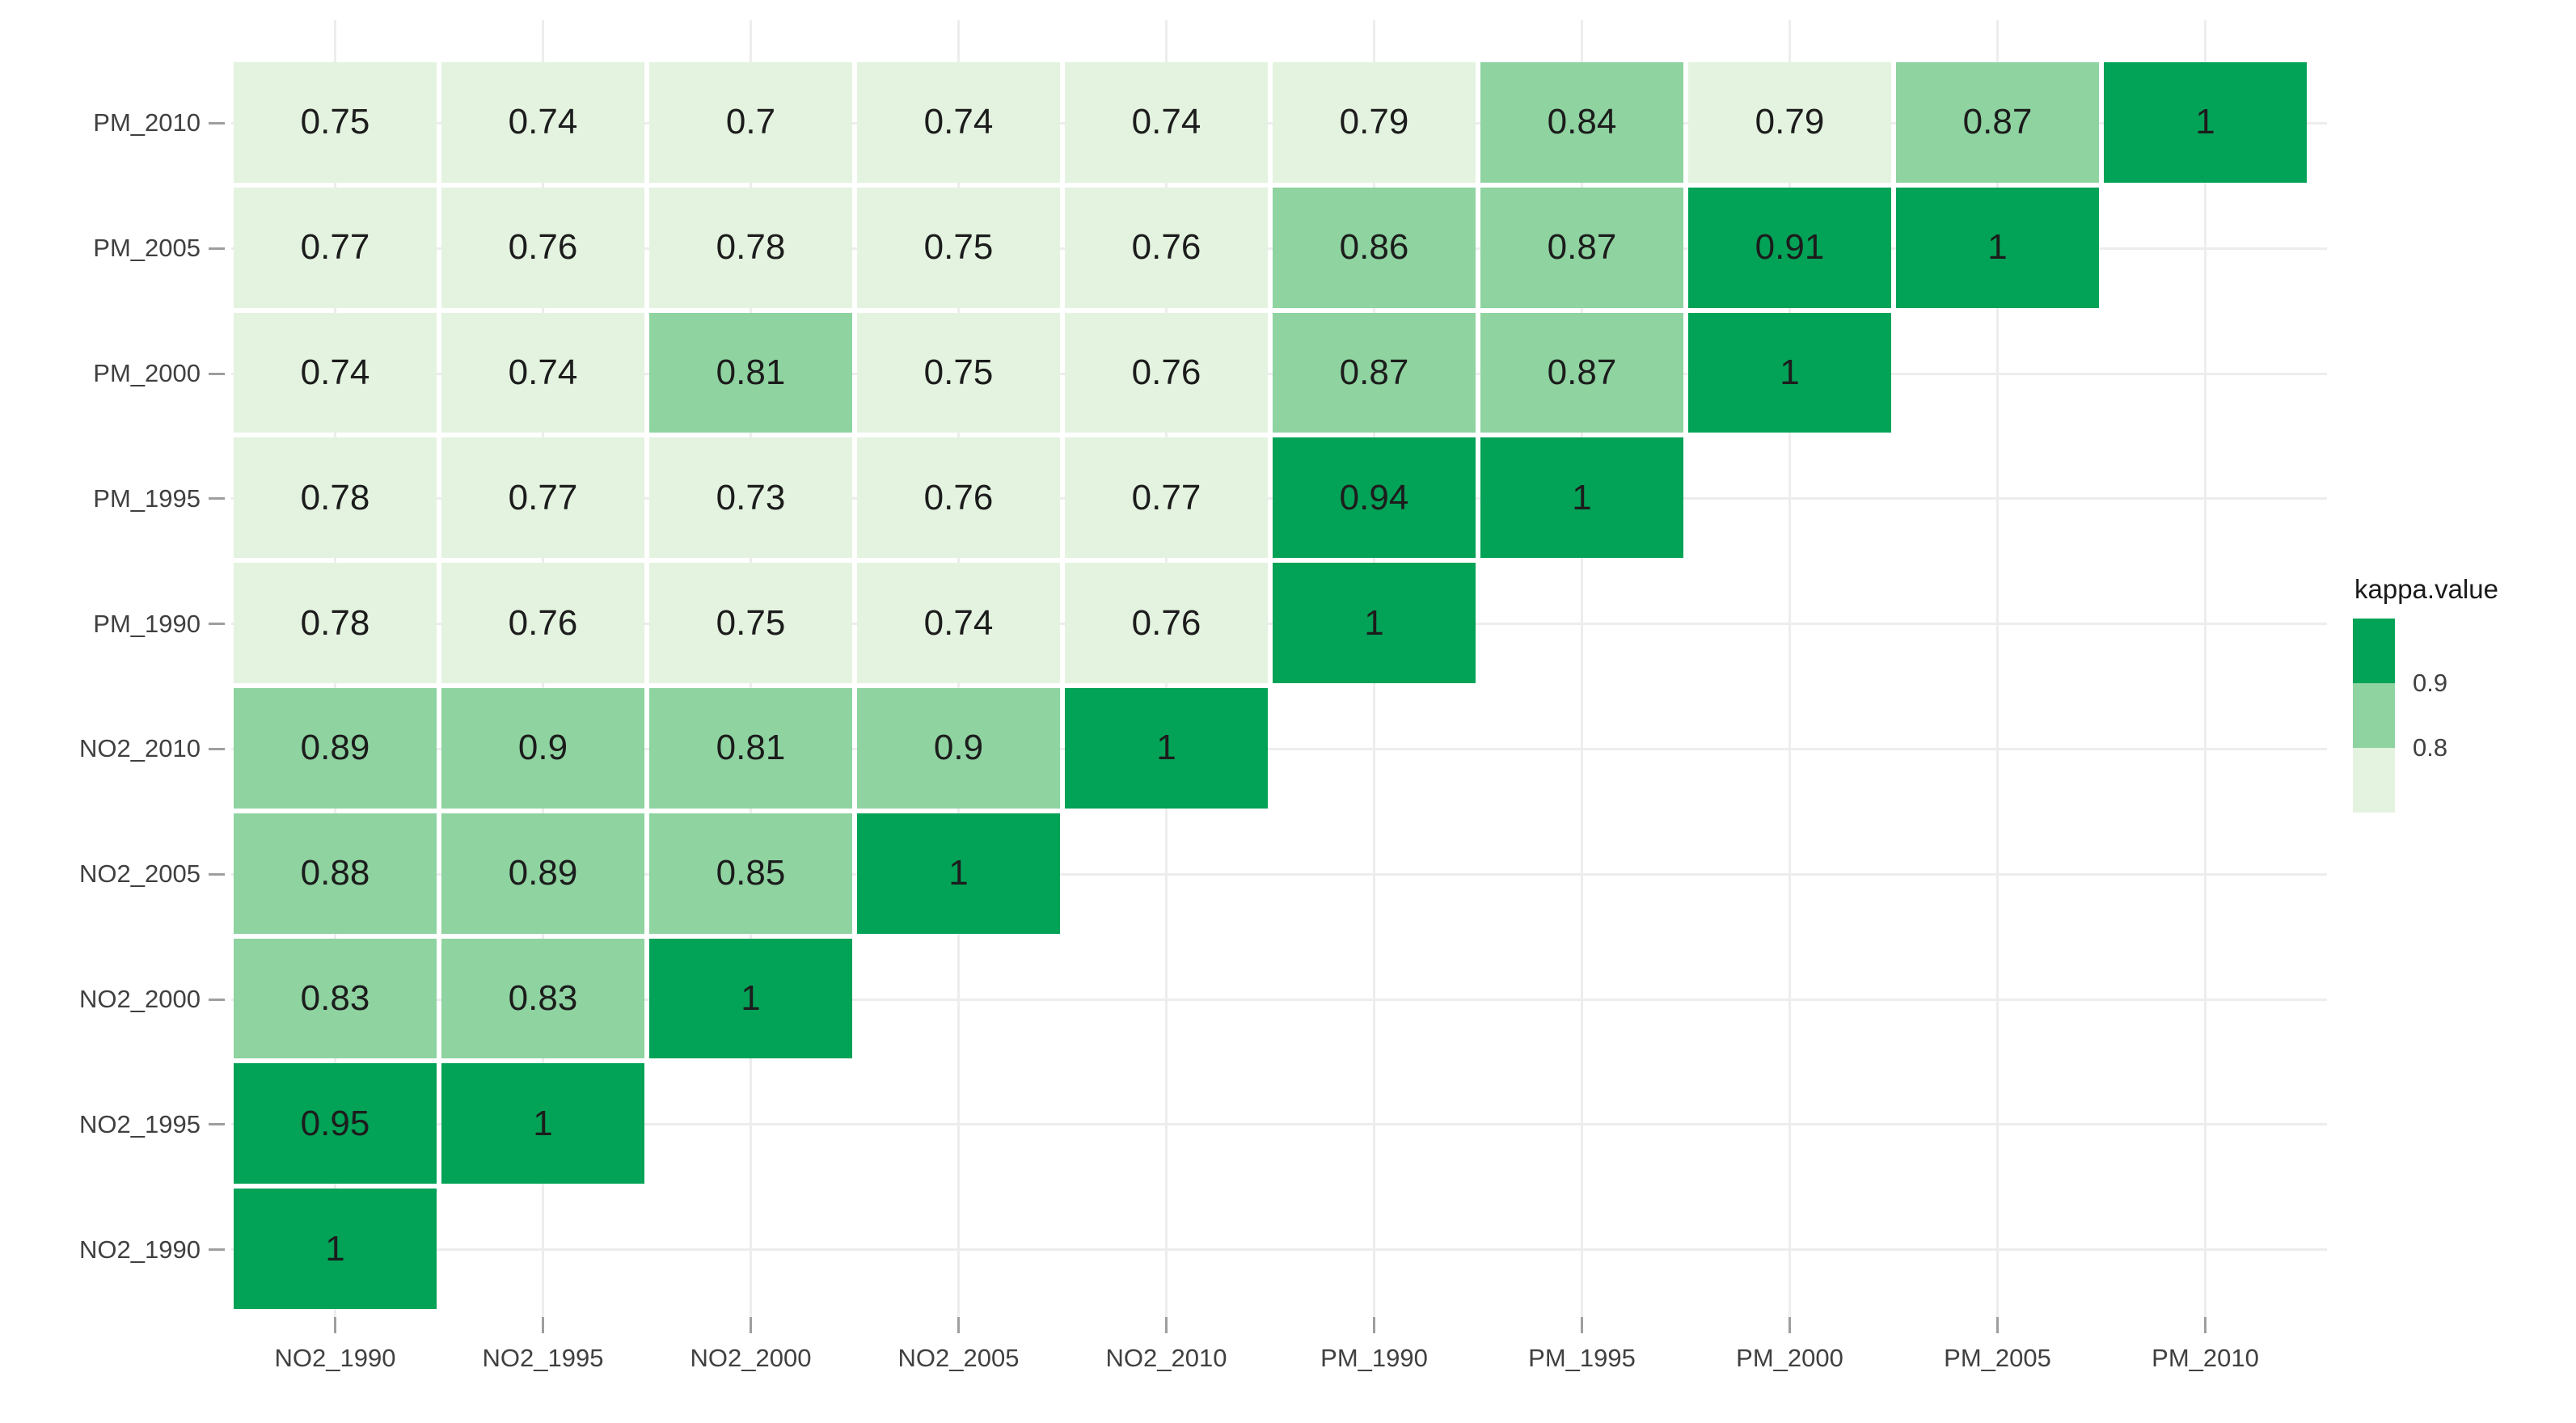 This screenshot has height=1423, width=2576. What do you see at coordinates (1166, 1358) in the screenshot?
I see `x-axis-label: NO2_2010` at bounding box center [1166, 1358].